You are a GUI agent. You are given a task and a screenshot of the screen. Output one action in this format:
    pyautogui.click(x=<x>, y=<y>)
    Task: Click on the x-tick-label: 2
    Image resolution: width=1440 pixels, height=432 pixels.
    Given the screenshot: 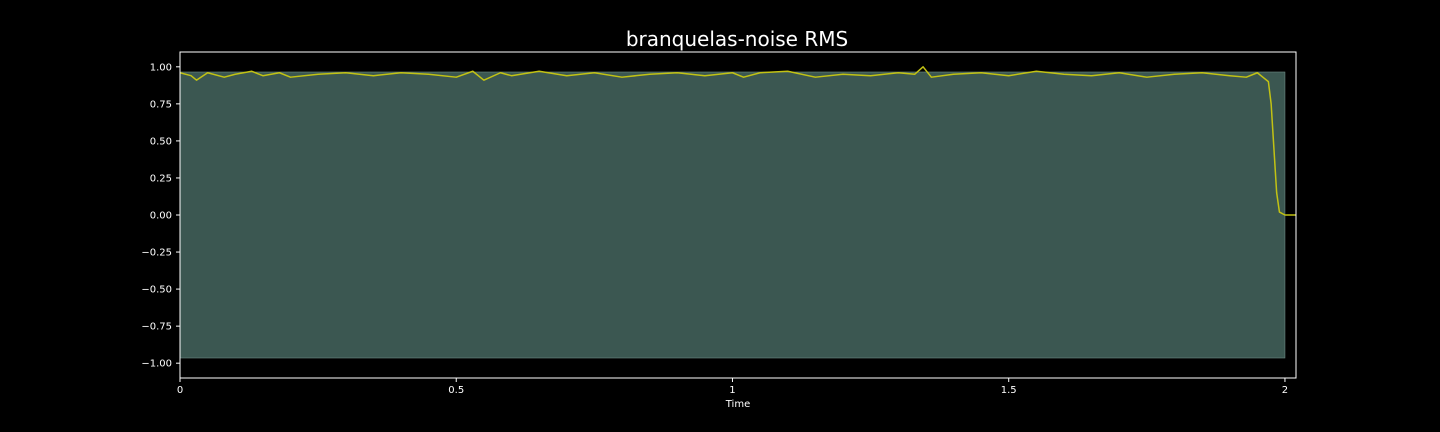 What is the action you would take?
    pyautogui.click(x=1285, y=390)
    